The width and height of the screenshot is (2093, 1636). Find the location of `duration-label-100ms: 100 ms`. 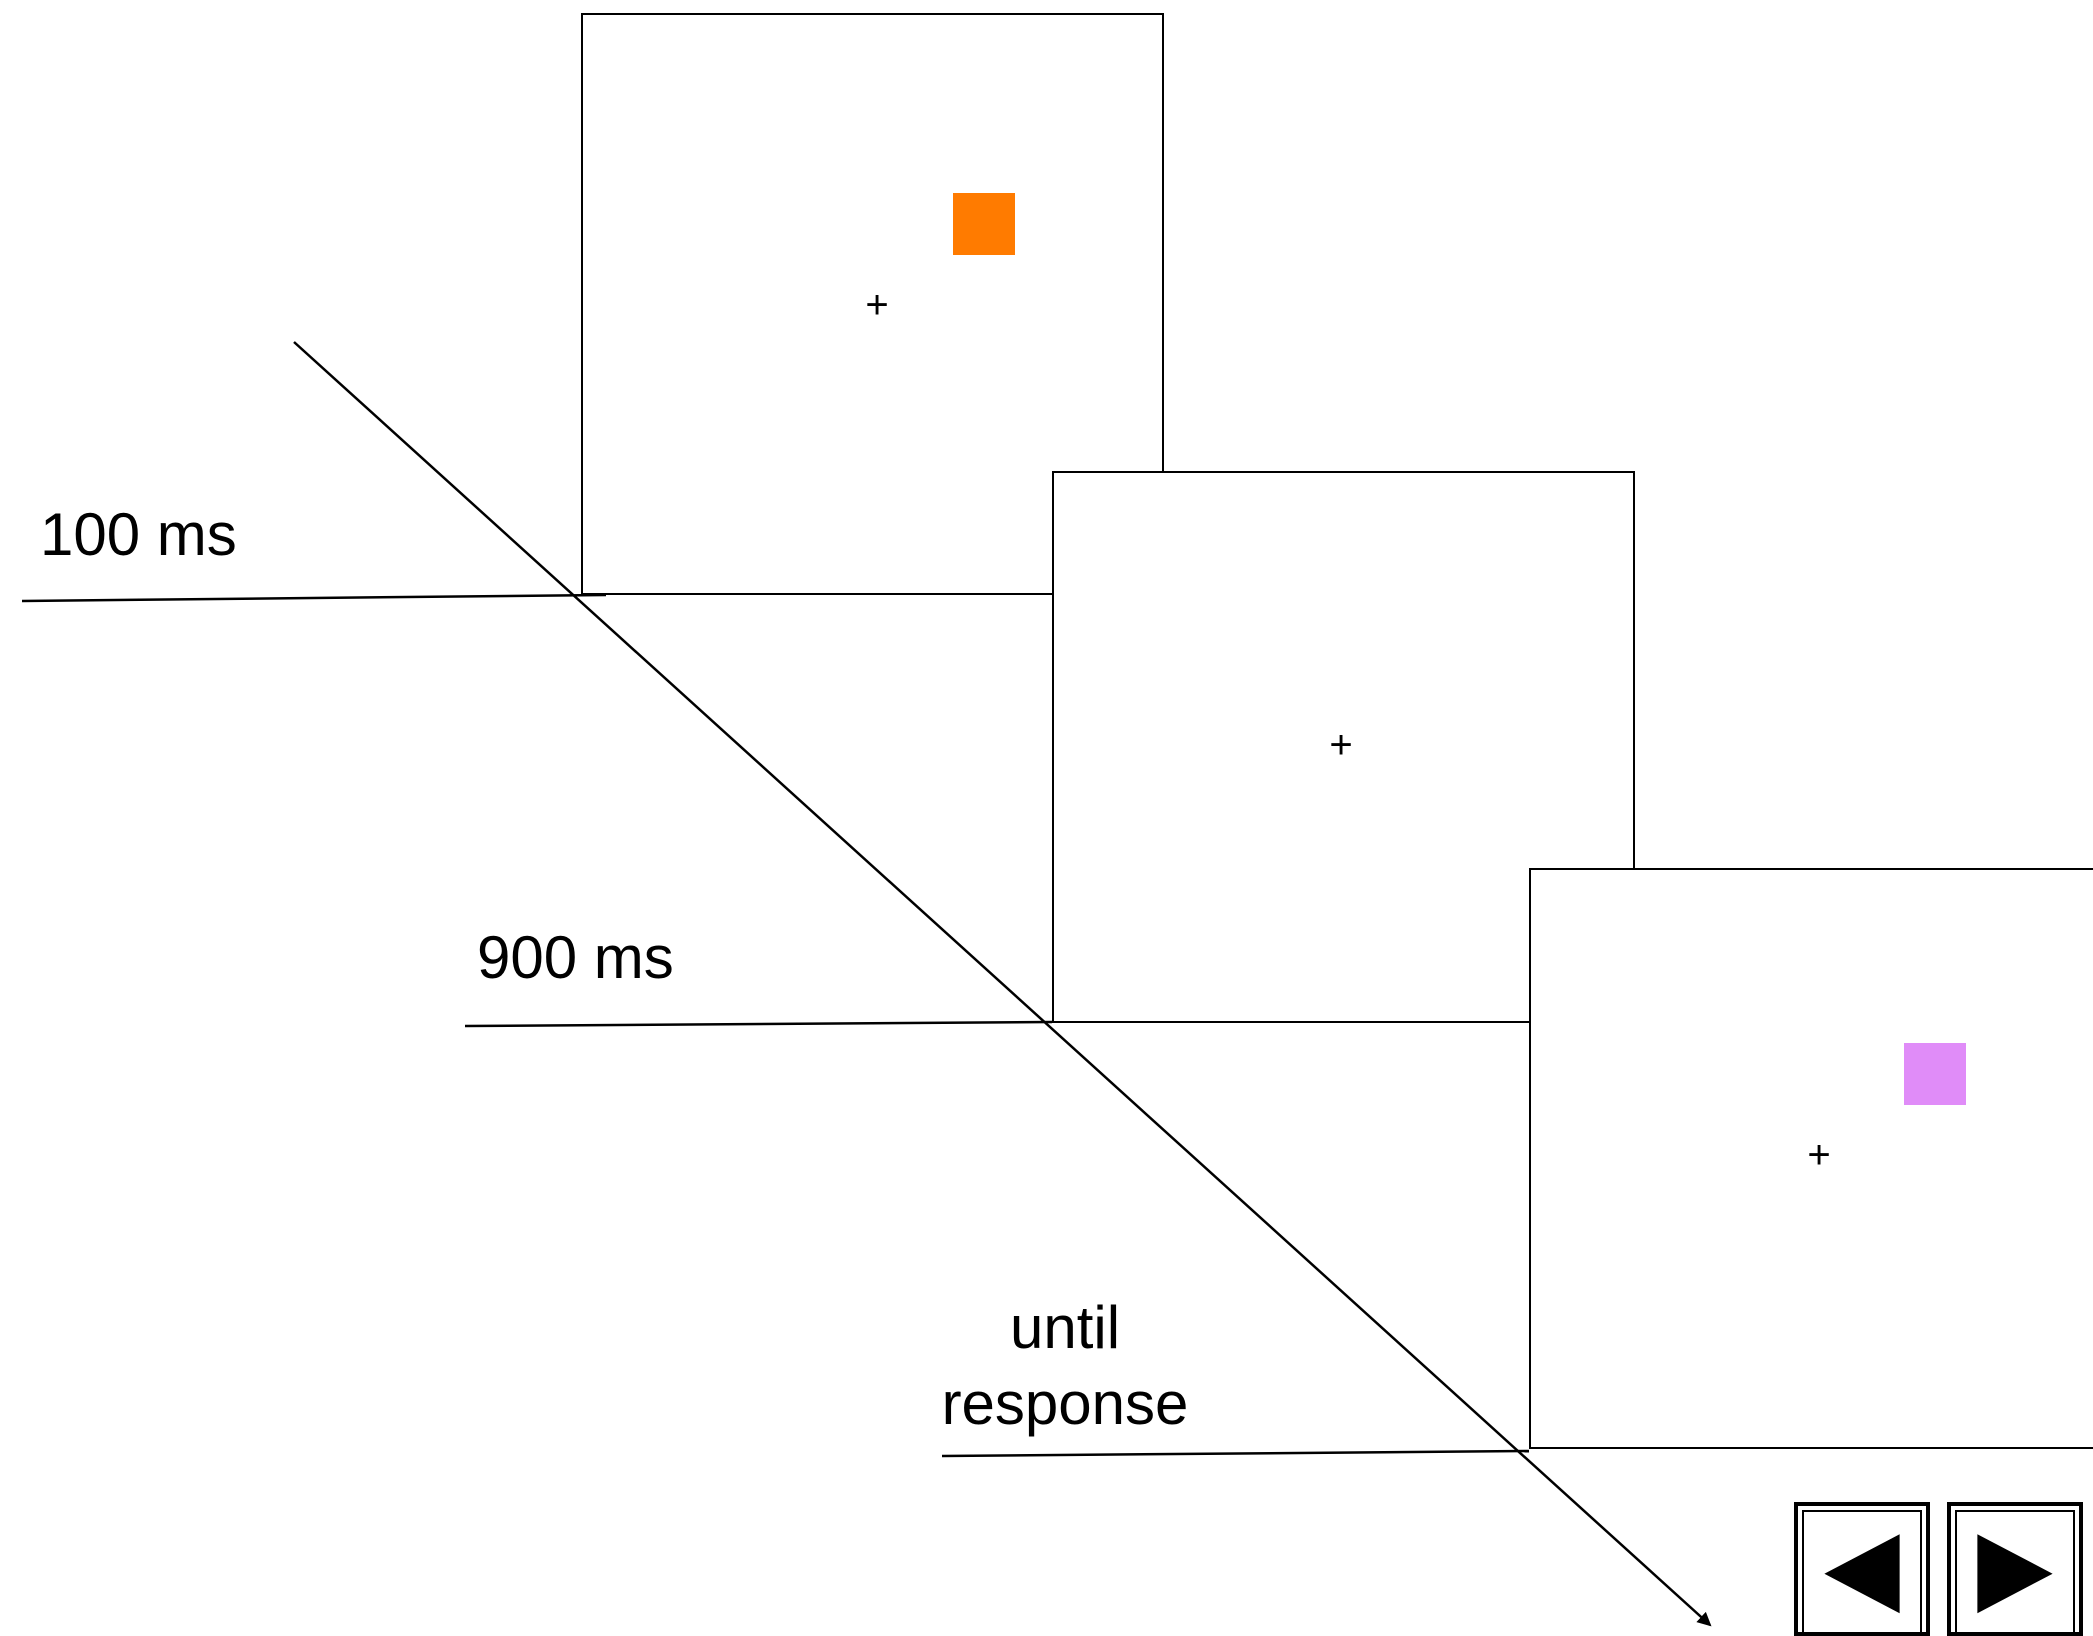

duration-label-100ms: 100 ms is located at coordinates (138, 534).